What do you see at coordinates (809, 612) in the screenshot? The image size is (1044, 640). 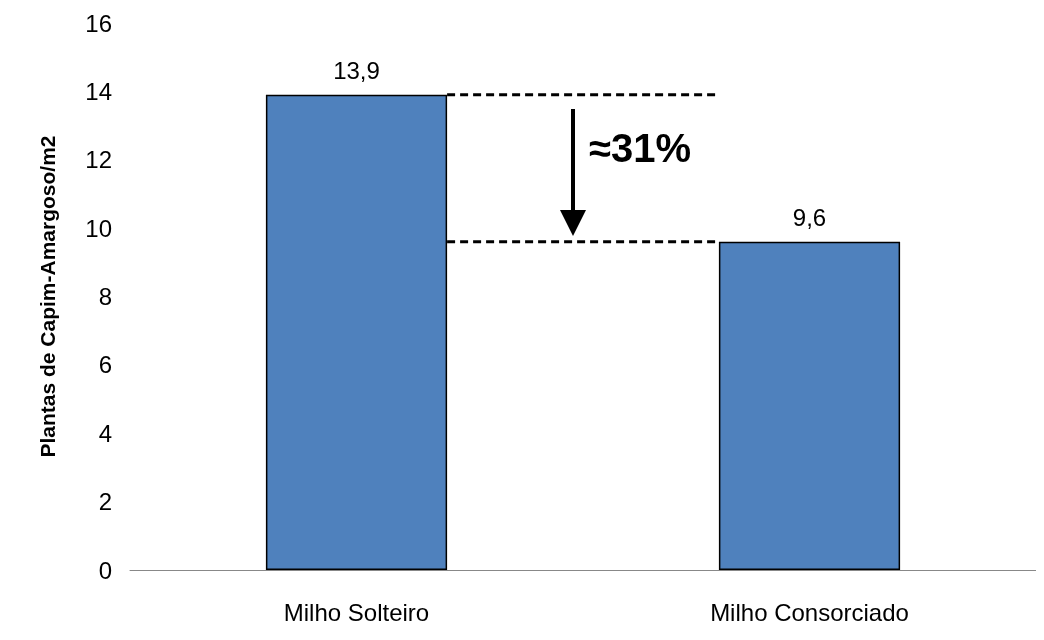 I see `x-tick-label: Milho Consorciado` at bounding box center [809, 612].